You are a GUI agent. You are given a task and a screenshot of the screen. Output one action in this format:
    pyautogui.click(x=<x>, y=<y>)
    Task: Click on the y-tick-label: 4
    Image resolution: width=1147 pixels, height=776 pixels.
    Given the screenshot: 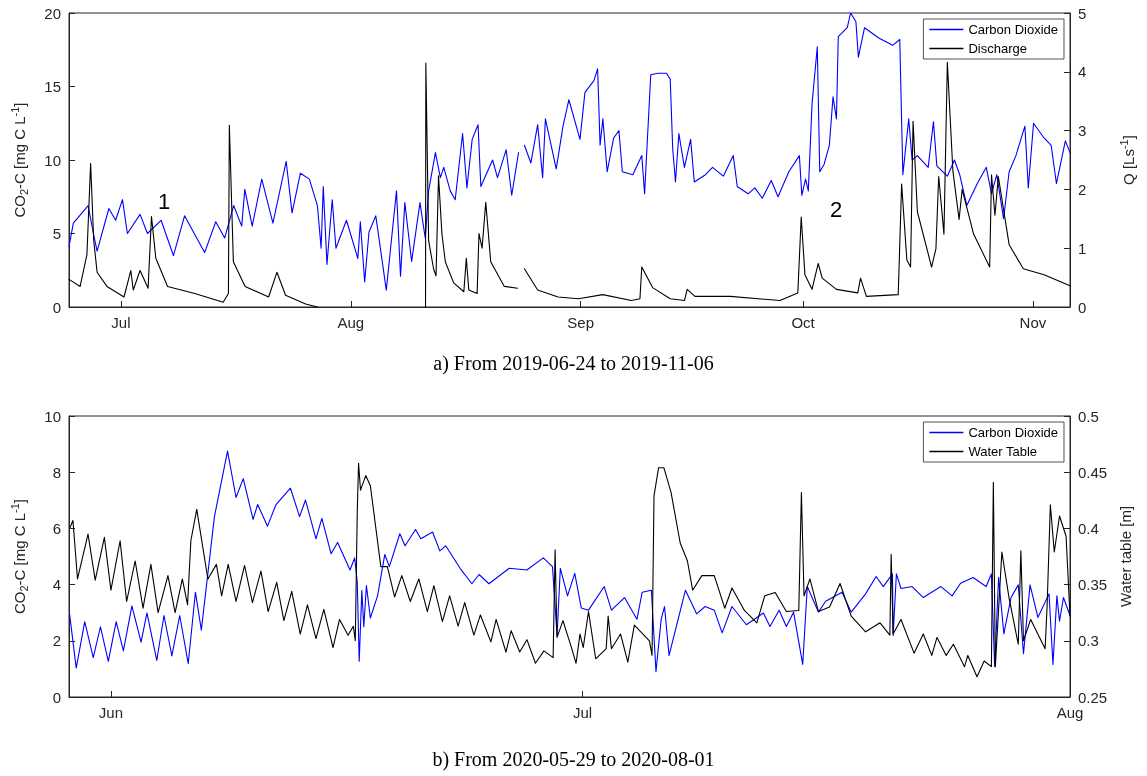 What is the action you would take?
    pyautogui.click(x=56, y=585)
    